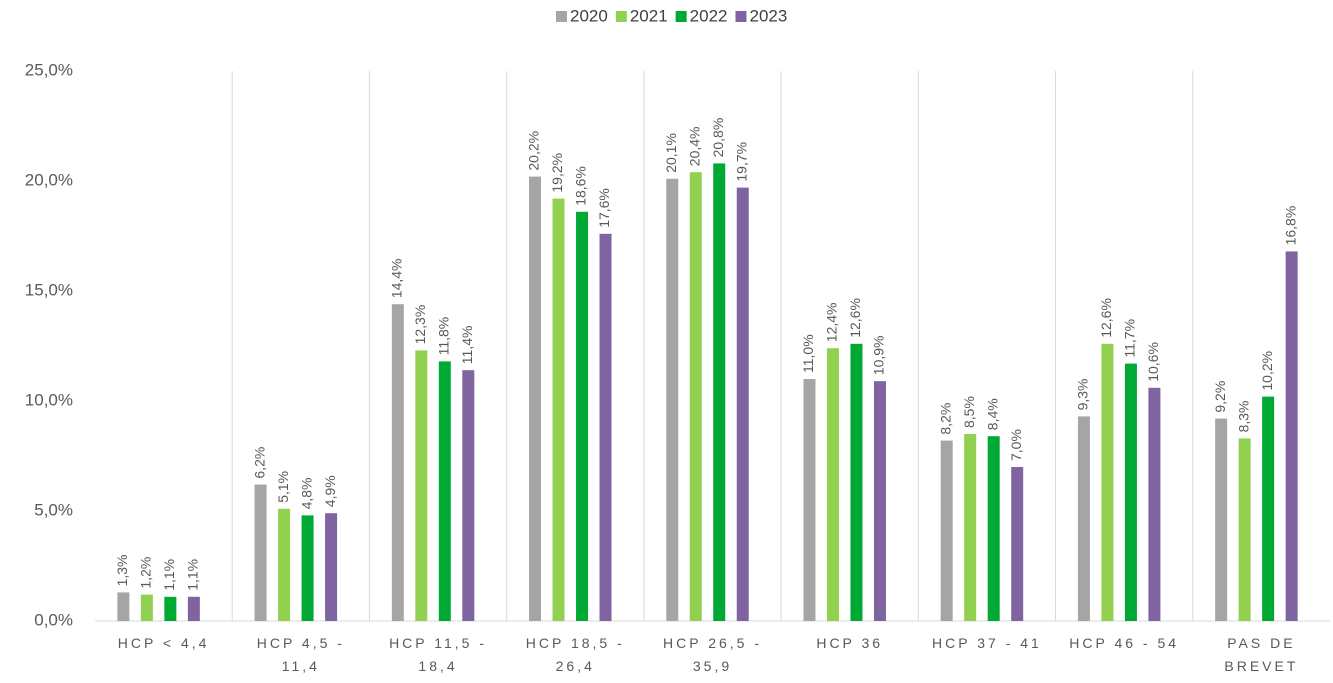 Image resolution: width=1333 pixels, height=683 pixels. I want to click on value-label: 20,1%, so click(671, 153).